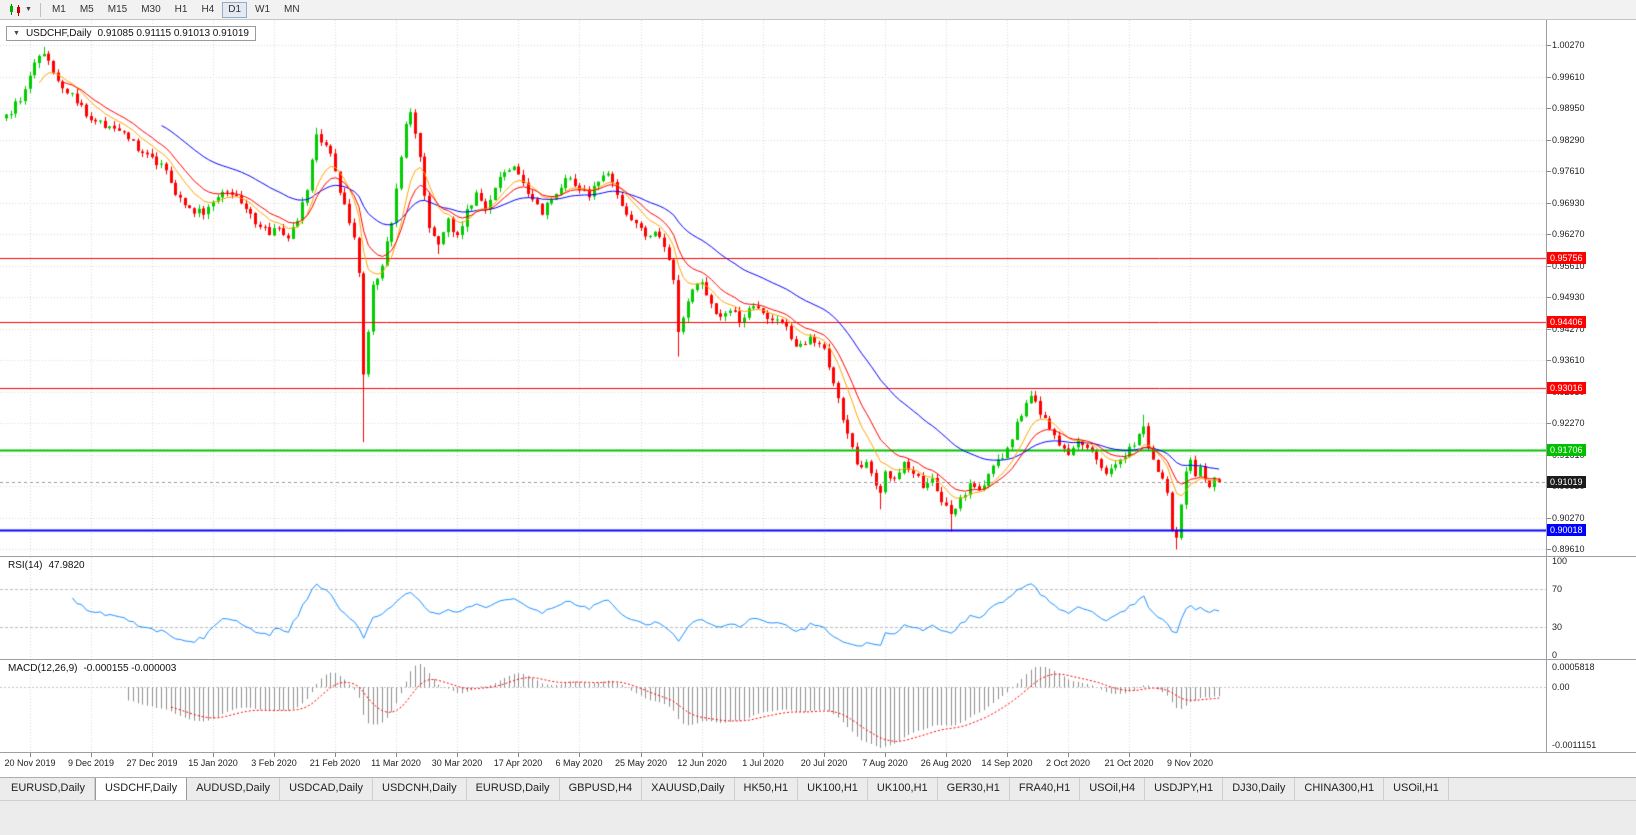 The image size is (1636, 835). I want to click on dropdown-caret-icon: ▼, so click(28, 9).